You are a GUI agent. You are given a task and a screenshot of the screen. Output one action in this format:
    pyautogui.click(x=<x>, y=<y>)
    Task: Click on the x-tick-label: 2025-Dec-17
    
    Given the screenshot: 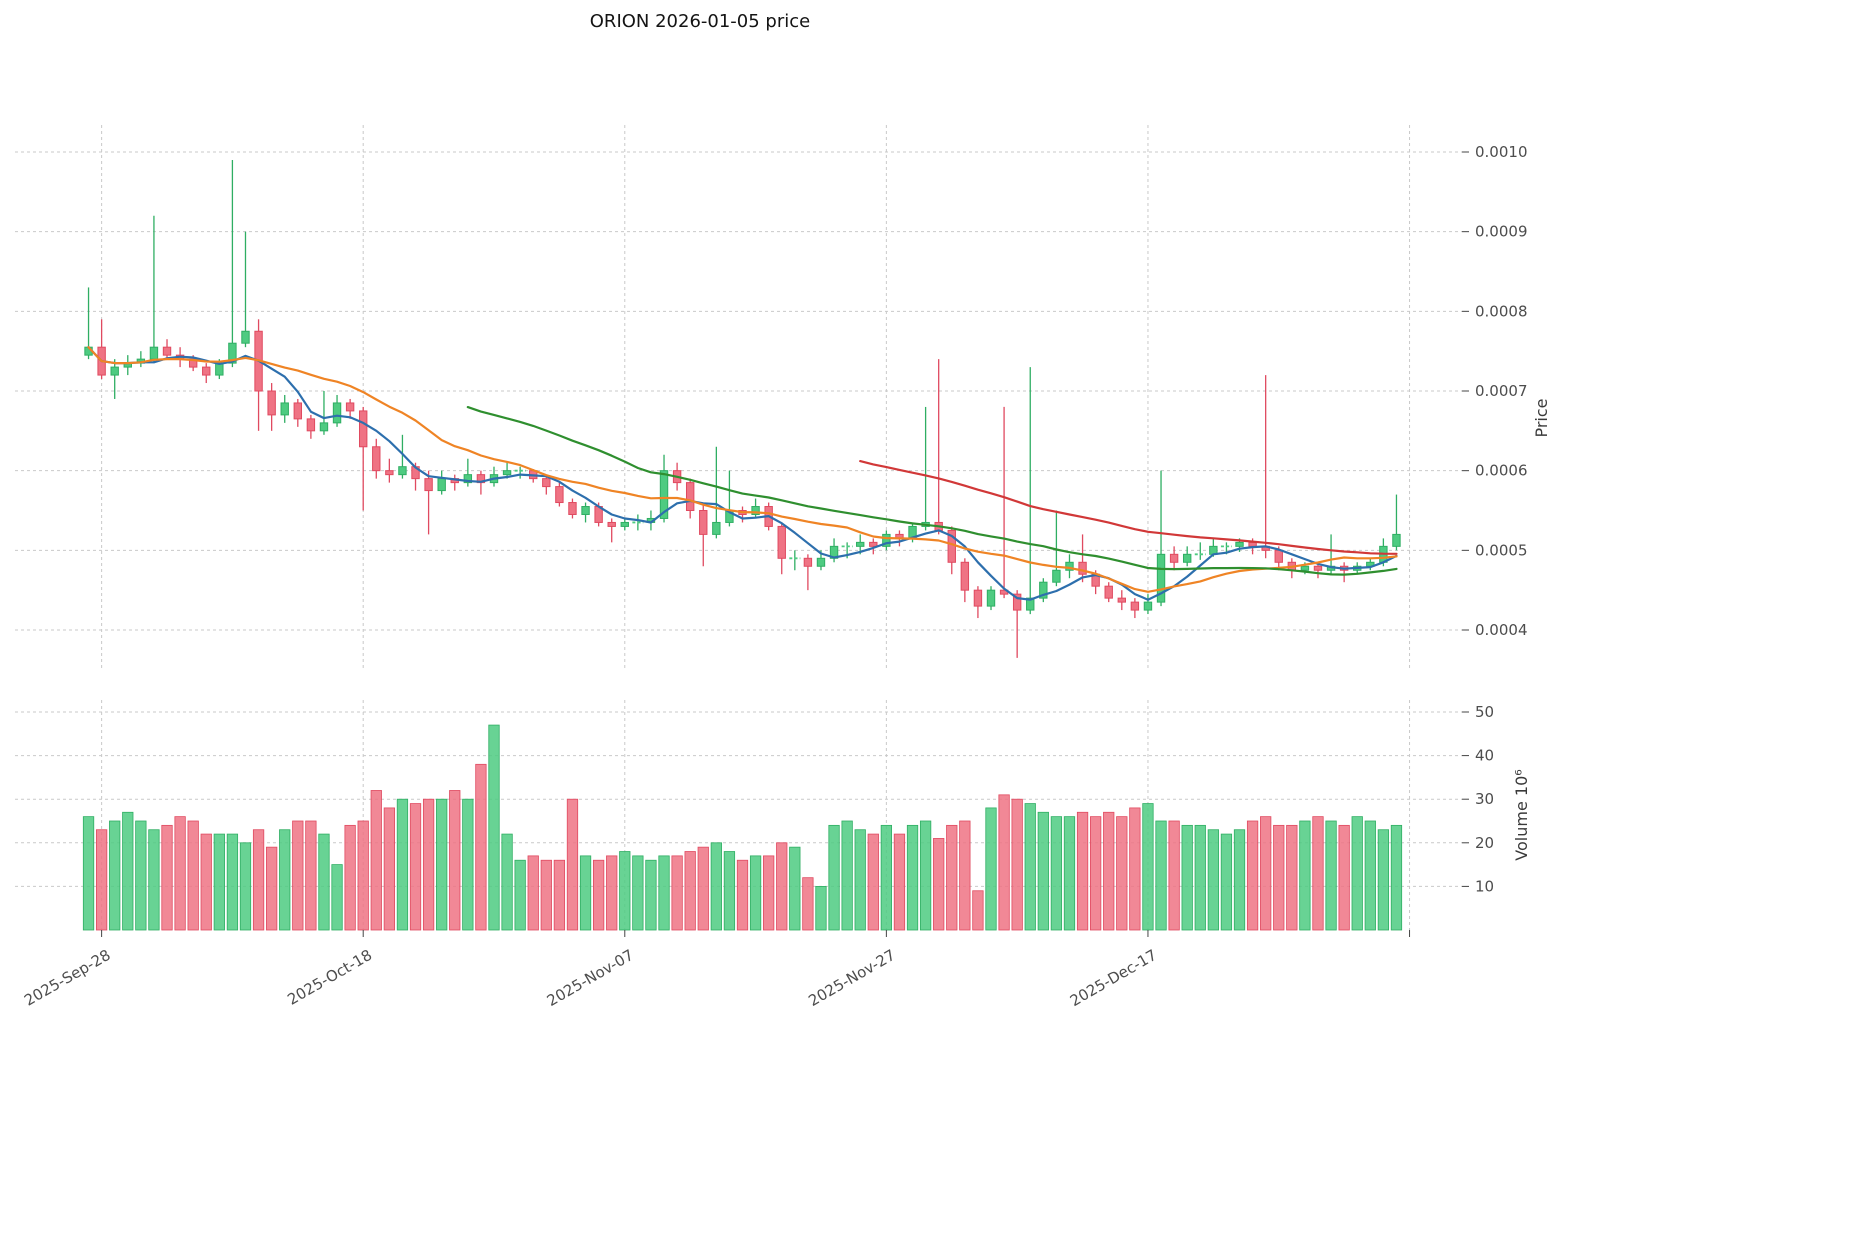 What is the action you would take?
    pyautogui.click(x=1113, y=978)
    